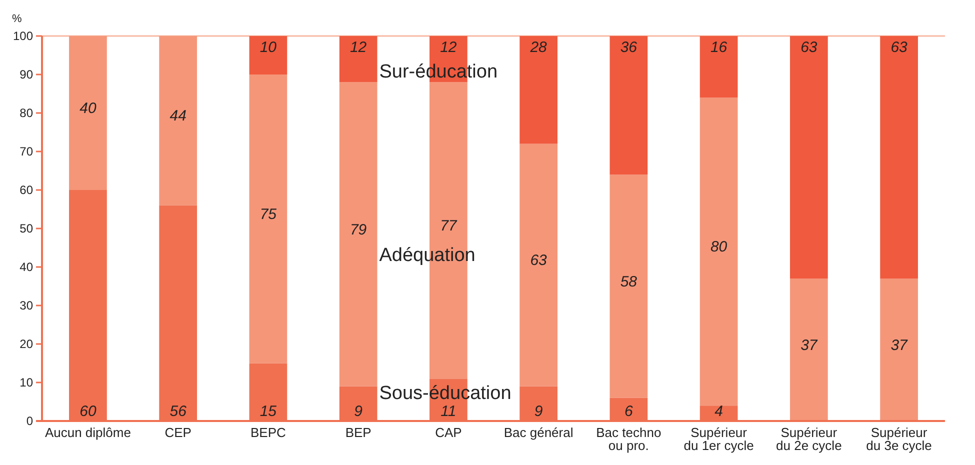 This screenshot has height=465, width=975. I want to click on data-label: 10, so click(269, 47).